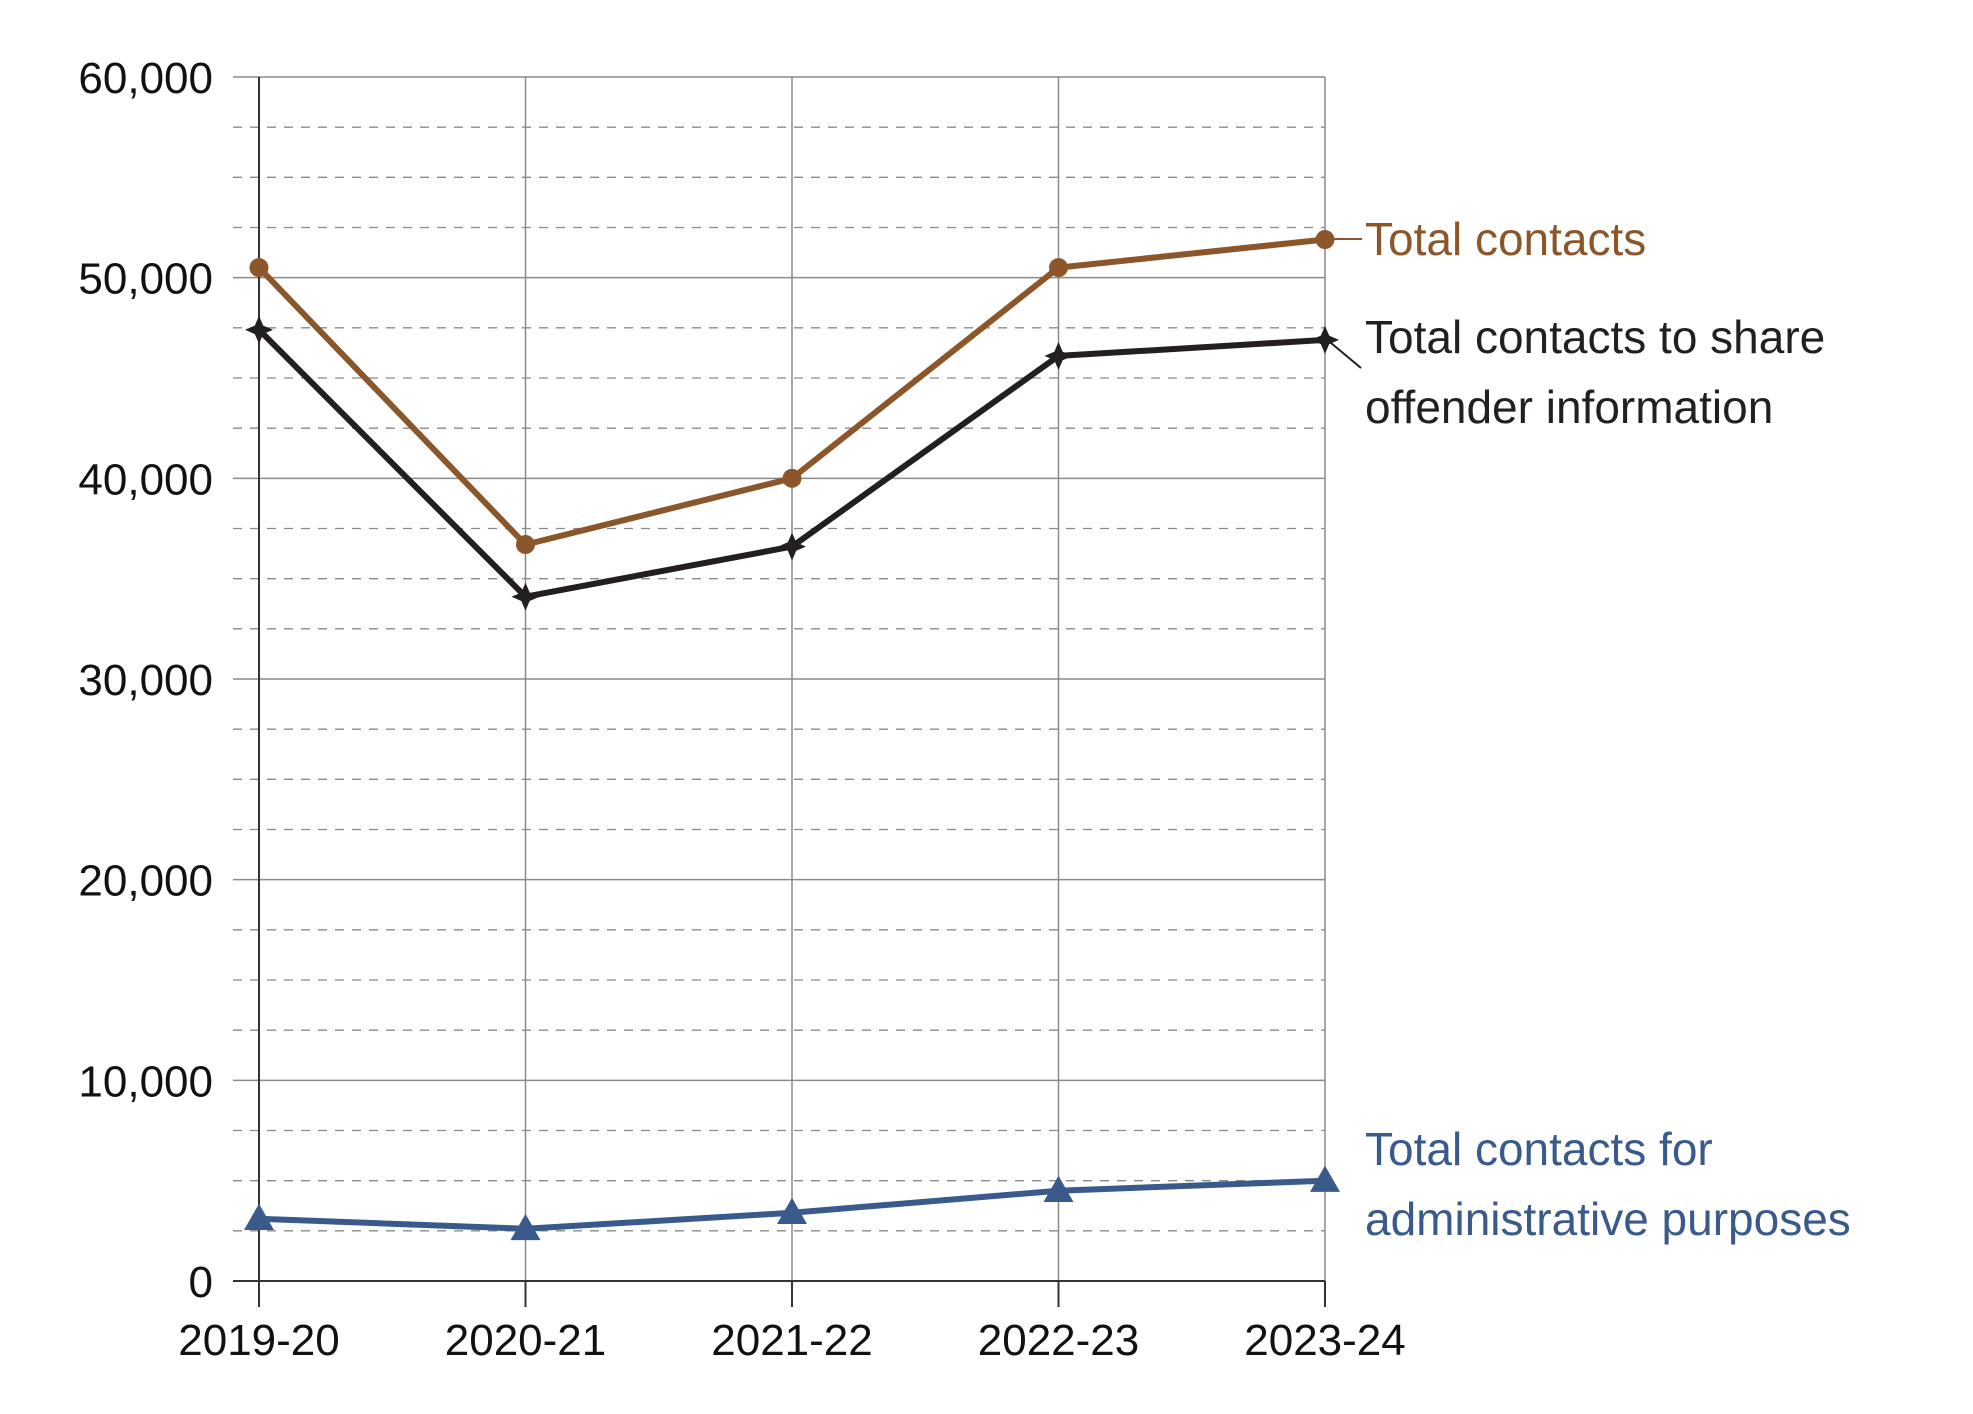 The width and height of the screenshot is (1973, 1414). I want to click on y-tick-label: 60,000, so click(145, 78).